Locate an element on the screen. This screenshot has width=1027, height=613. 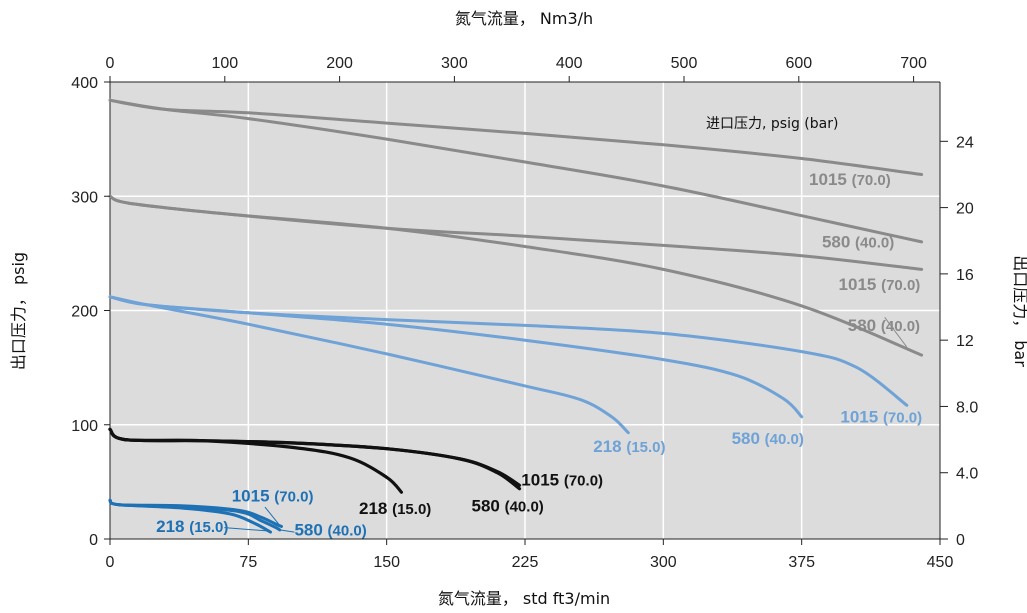
series-label-black-580: 580 (40.0) is located at coordinates (508, 506).